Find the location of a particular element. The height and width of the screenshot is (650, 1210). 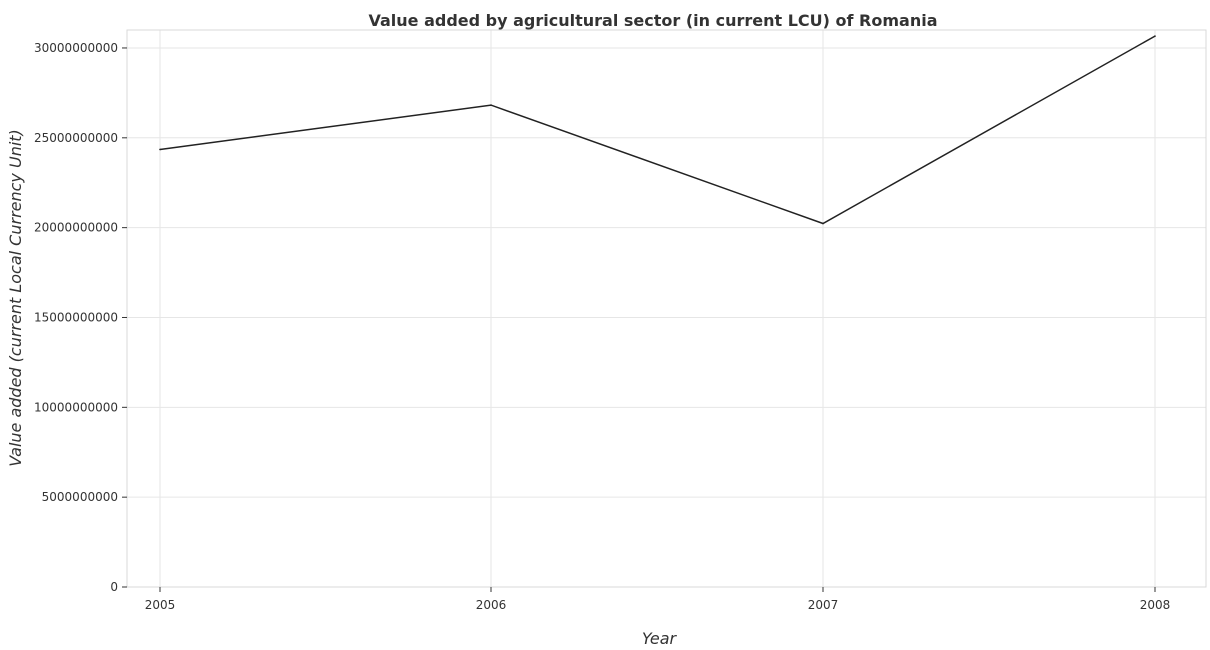

y-tick-label: 20000000000 is located at coordinates (76, 228).